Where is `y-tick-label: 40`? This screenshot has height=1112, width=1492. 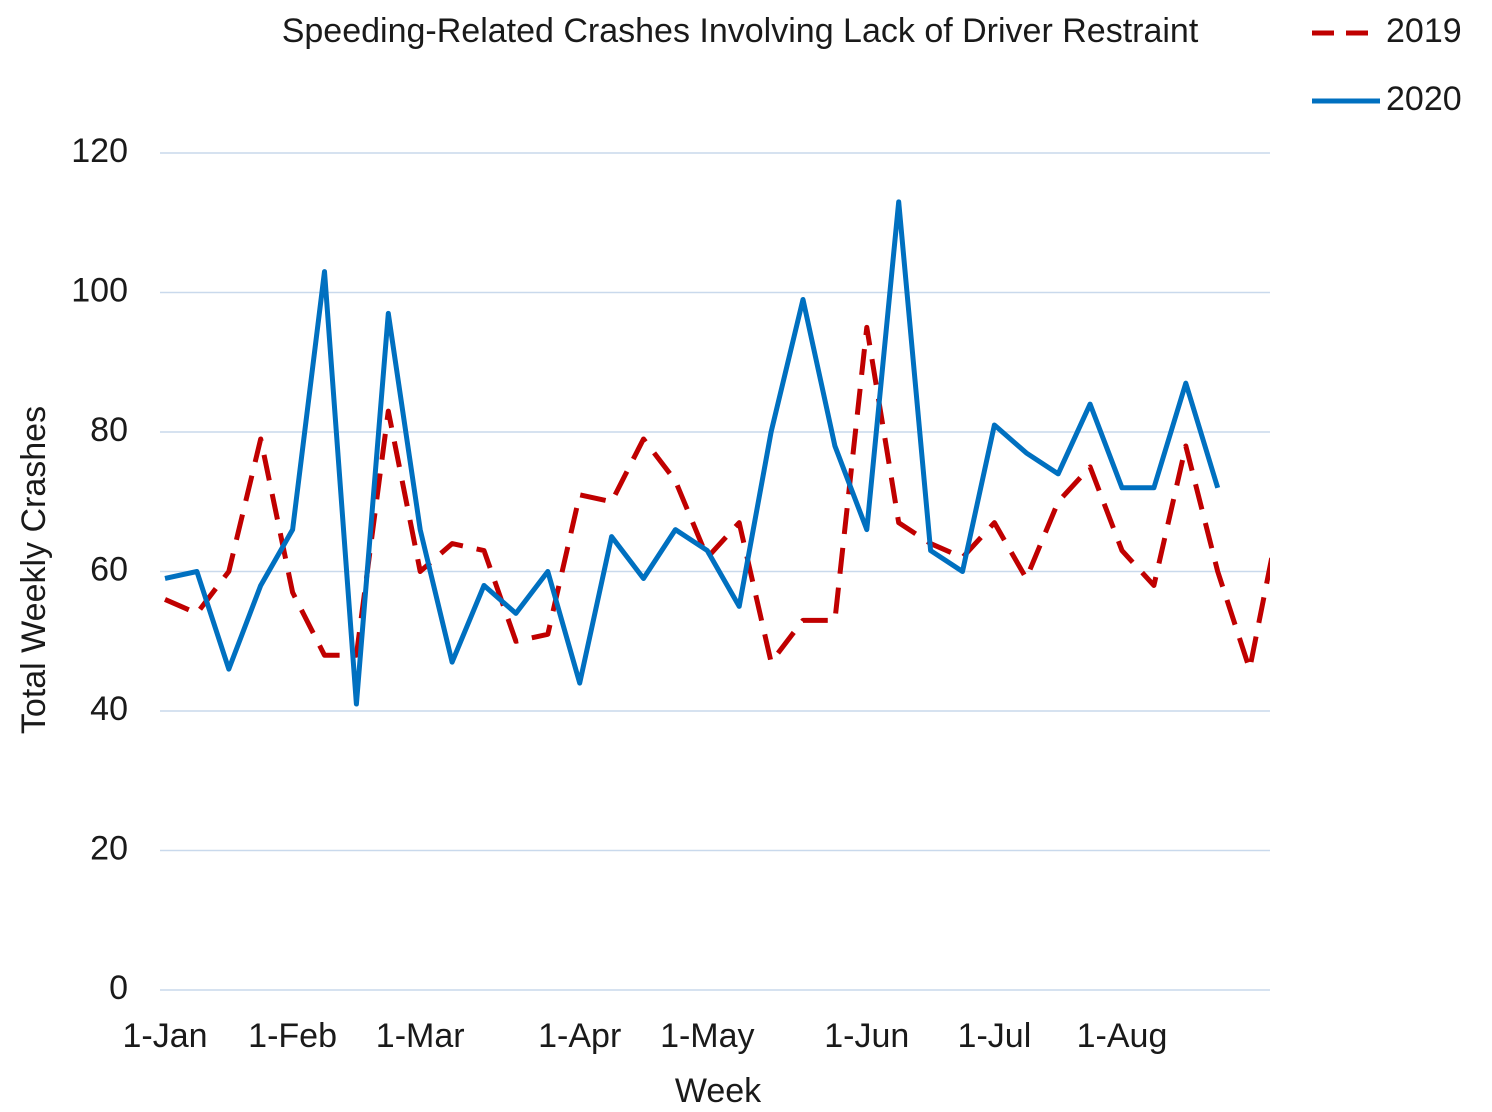 y-tick-label: 40 is located at coordinates (109, 709).